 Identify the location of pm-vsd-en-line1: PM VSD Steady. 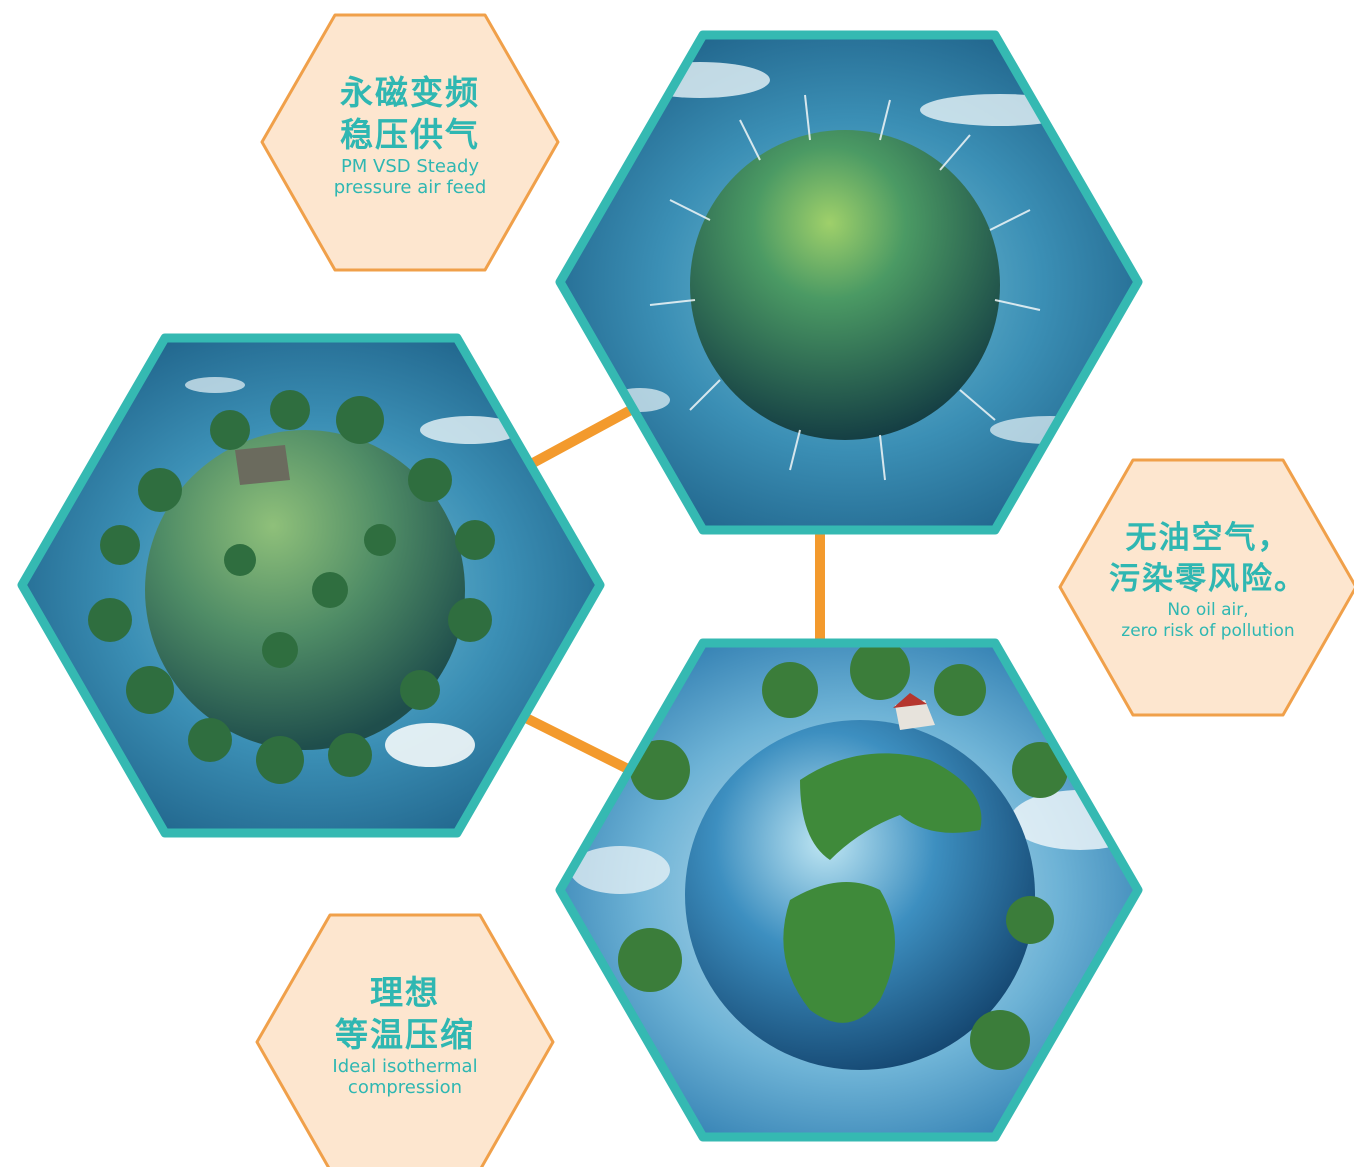
(410, 166).